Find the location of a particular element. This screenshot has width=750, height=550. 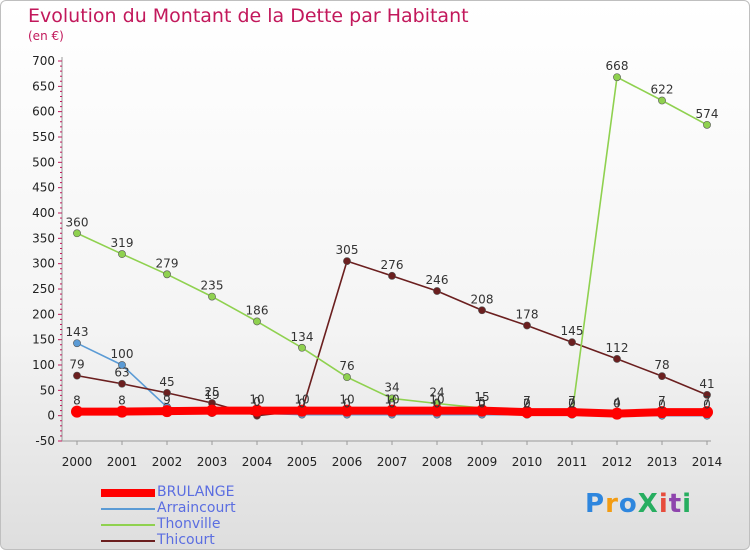

y-tick-label: 50 is located at coordinates (47, 390).